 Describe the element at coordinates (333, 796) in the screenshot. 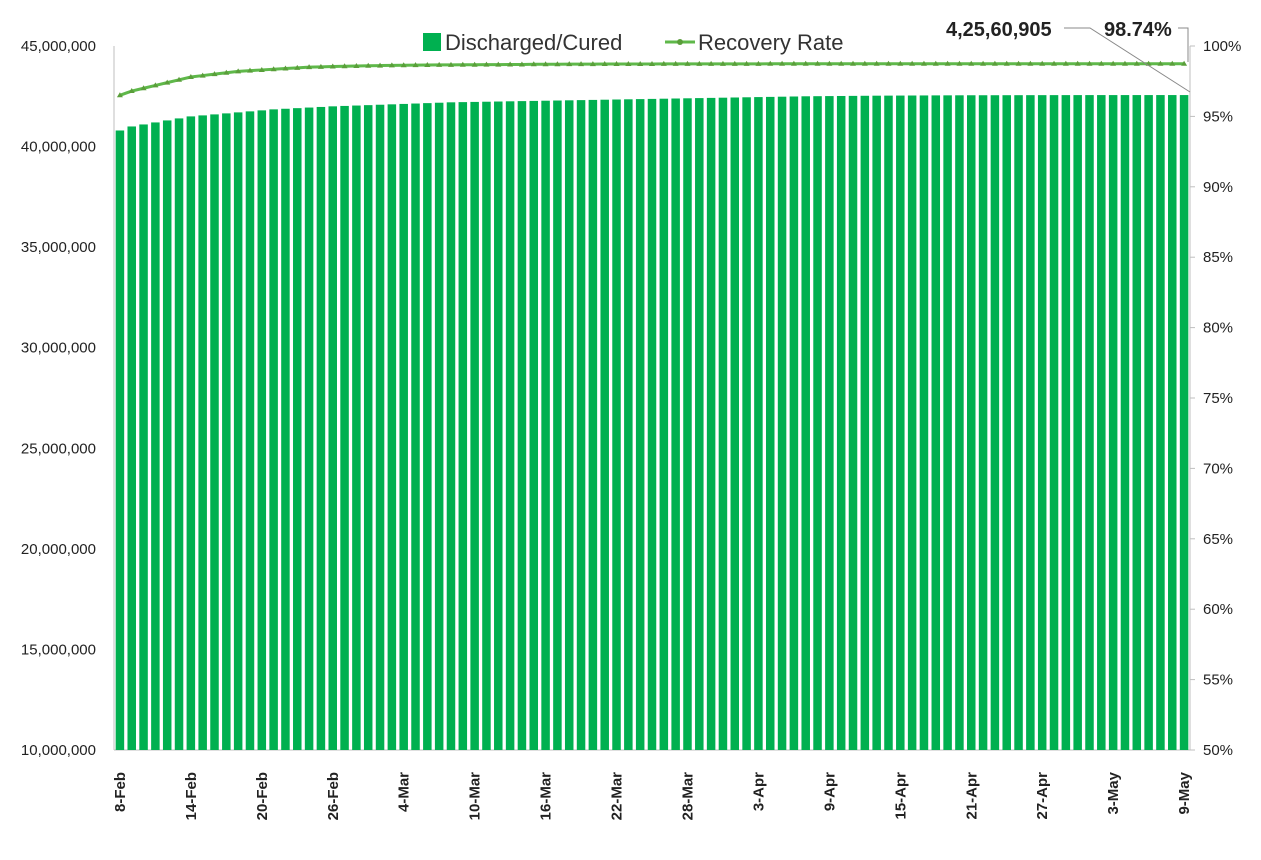

I see `x-tick-label: 26-Feb` at that location.